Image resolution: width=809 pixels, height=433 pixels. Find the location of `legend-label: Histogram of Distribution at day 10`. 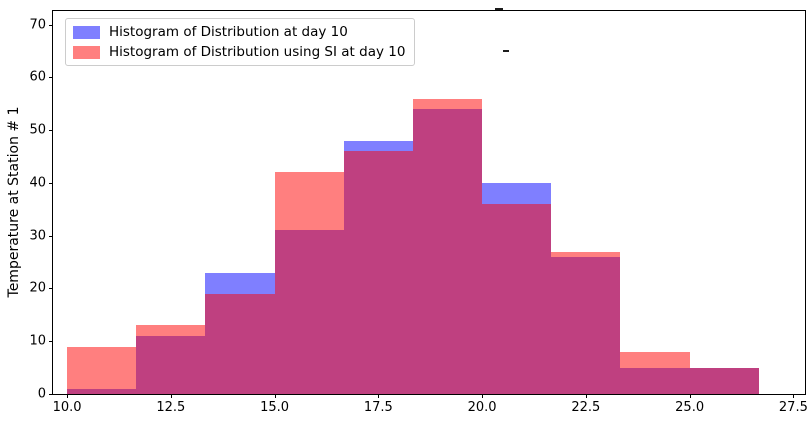

legend-label: Histogram of Distribution at day 10 is located at coordinates (228, 32).